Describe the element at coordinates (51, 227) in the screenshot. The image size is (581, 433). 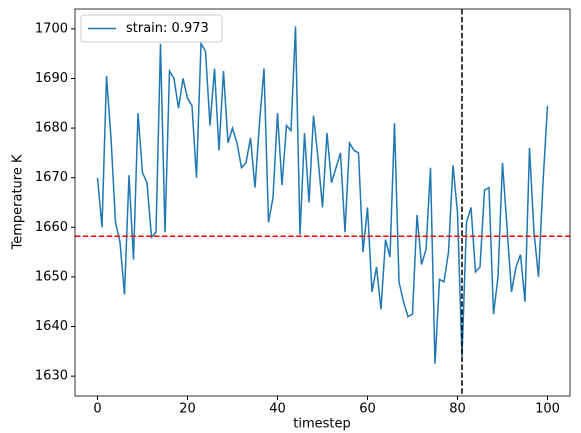
I see `y-tick-label: 1660` at that location.